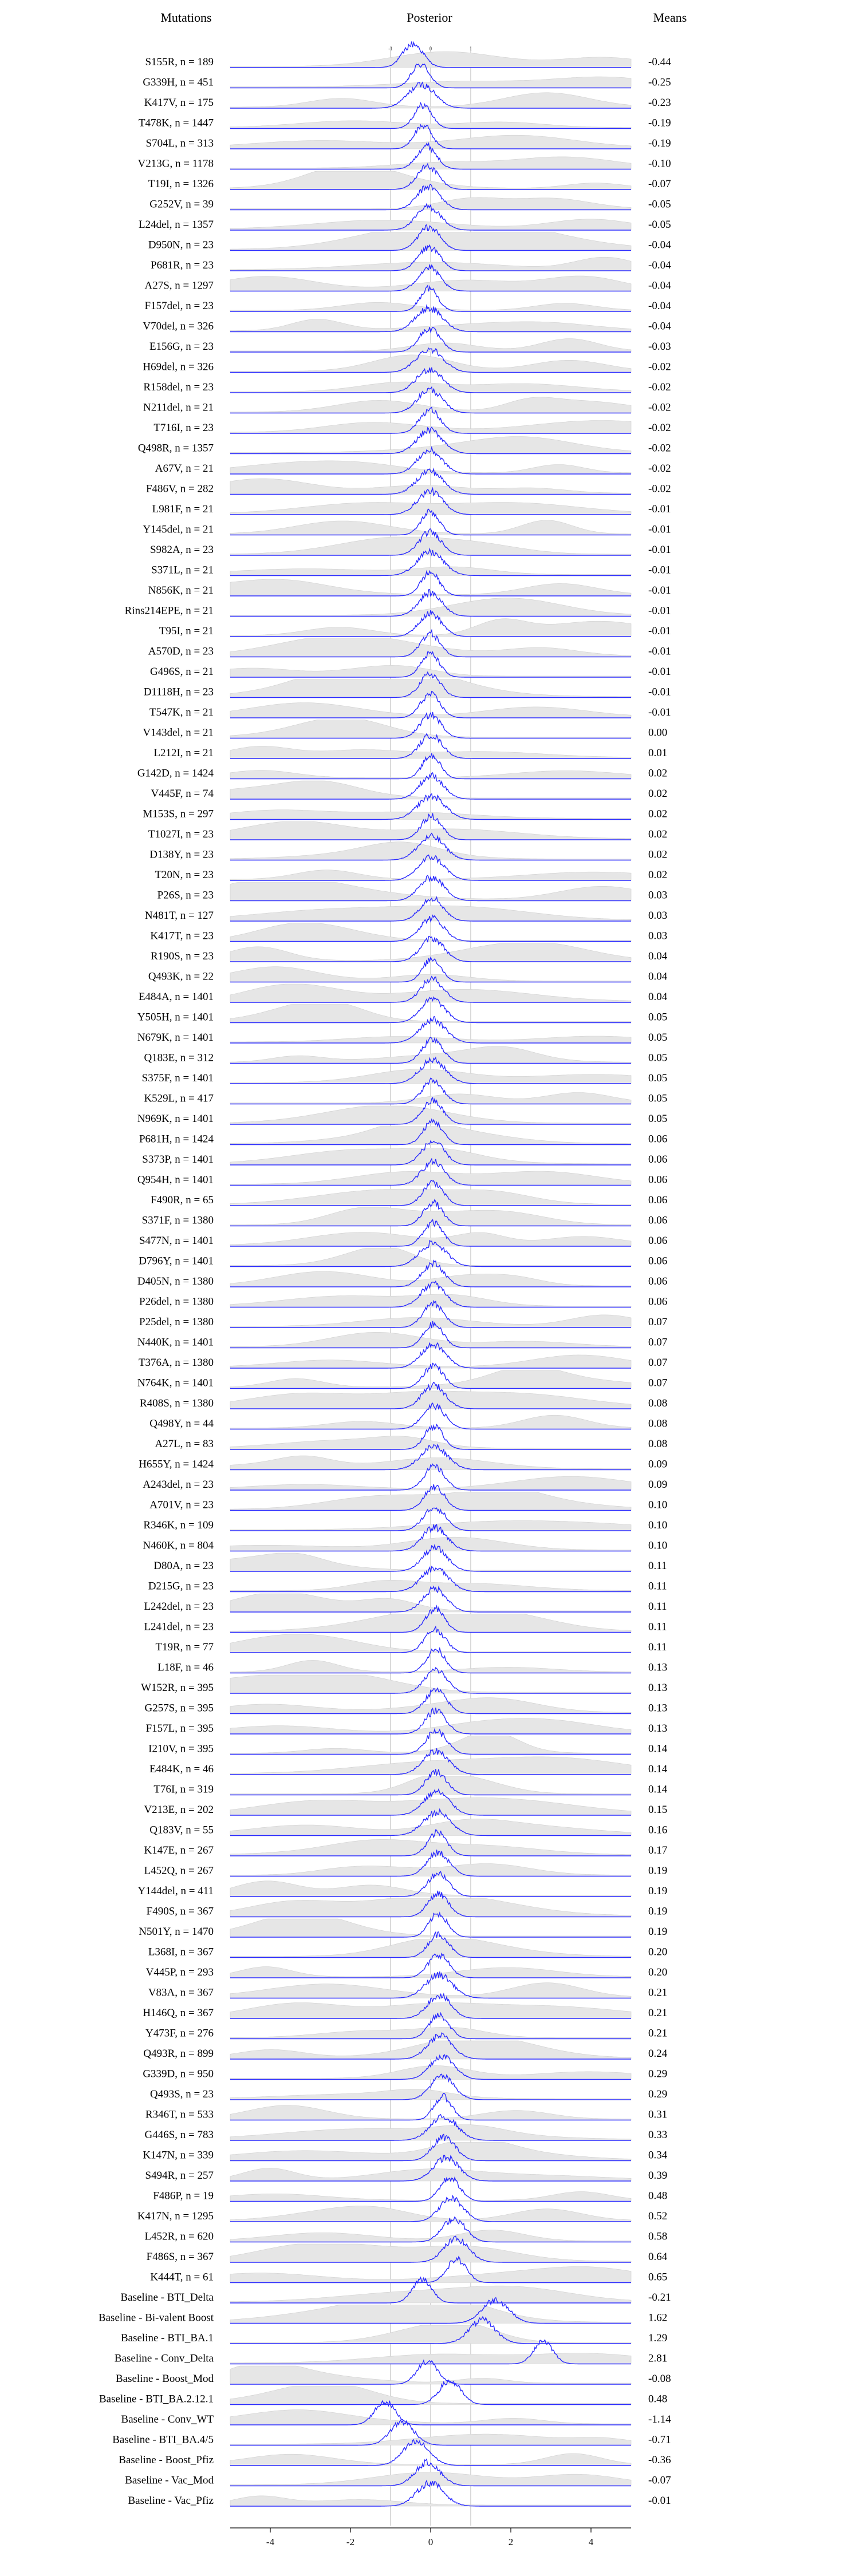 This screenshot has width=859, height=2576. What do you see at coordinates (175, 1180) in the screenshot?
I see `mutation-label: Q954H, n = 1401` at bounding box center [175, 1180].